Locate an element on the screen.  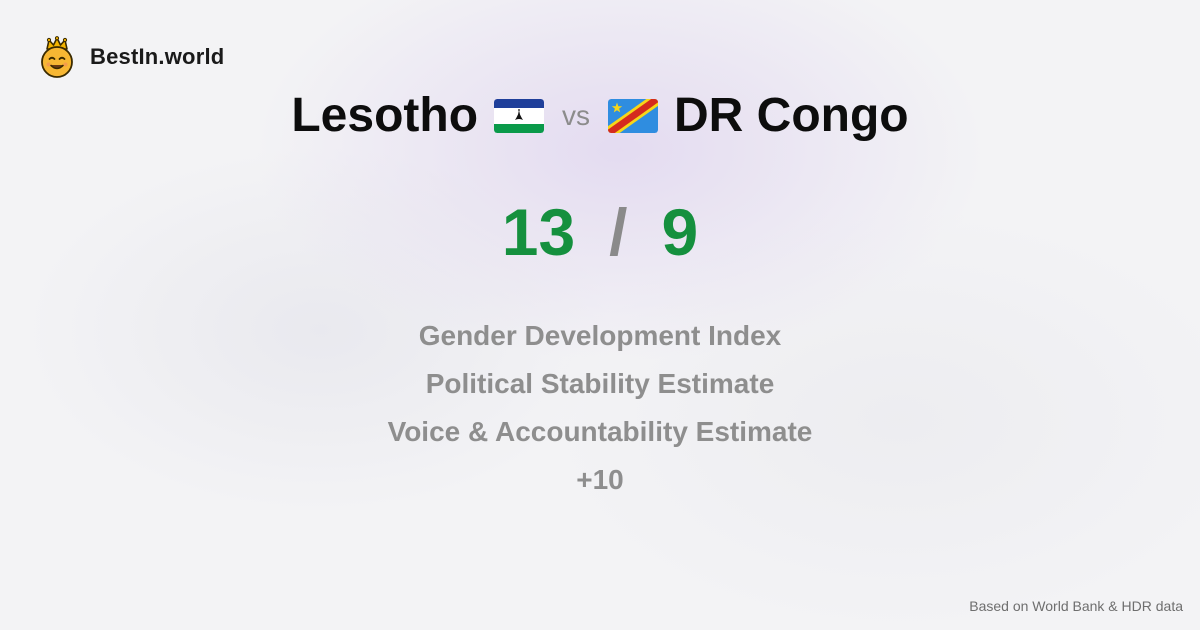
comparison-title: Lesotho vs DR Congo is located at coordinates (600, 116).